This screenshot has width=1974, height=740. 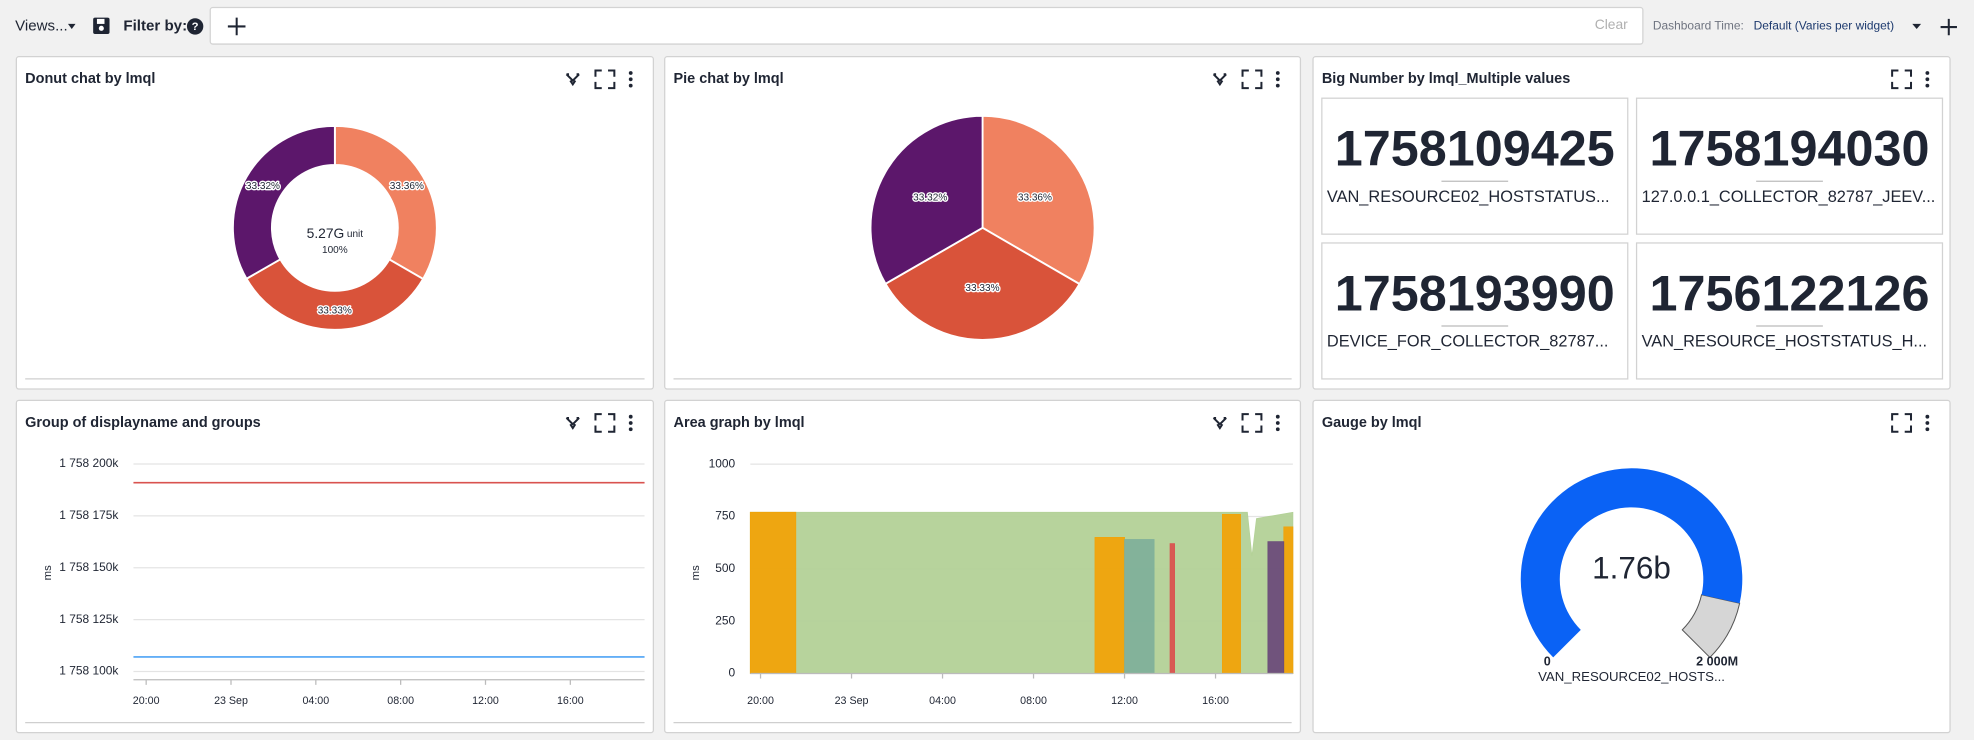 What do you see at coordinates (760, 701) in the screenshot?
I see `x-tick-label: 20:00` at bounding box center [760, 701].